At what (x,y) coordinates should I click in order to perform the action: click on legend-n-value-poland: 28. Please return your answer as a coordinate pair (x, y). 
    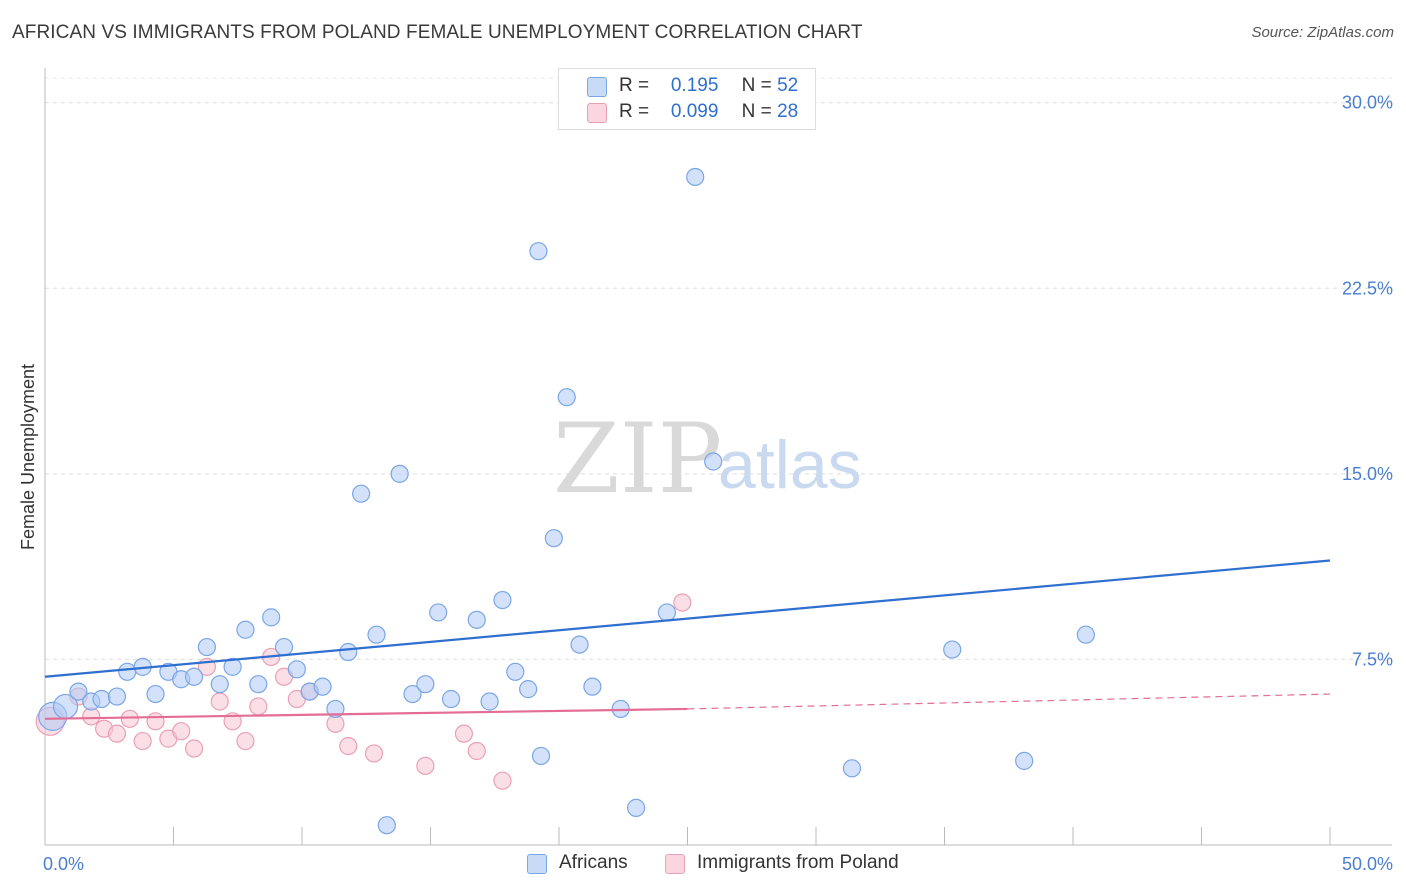
    Looking at the image, I should click on (788, 111).